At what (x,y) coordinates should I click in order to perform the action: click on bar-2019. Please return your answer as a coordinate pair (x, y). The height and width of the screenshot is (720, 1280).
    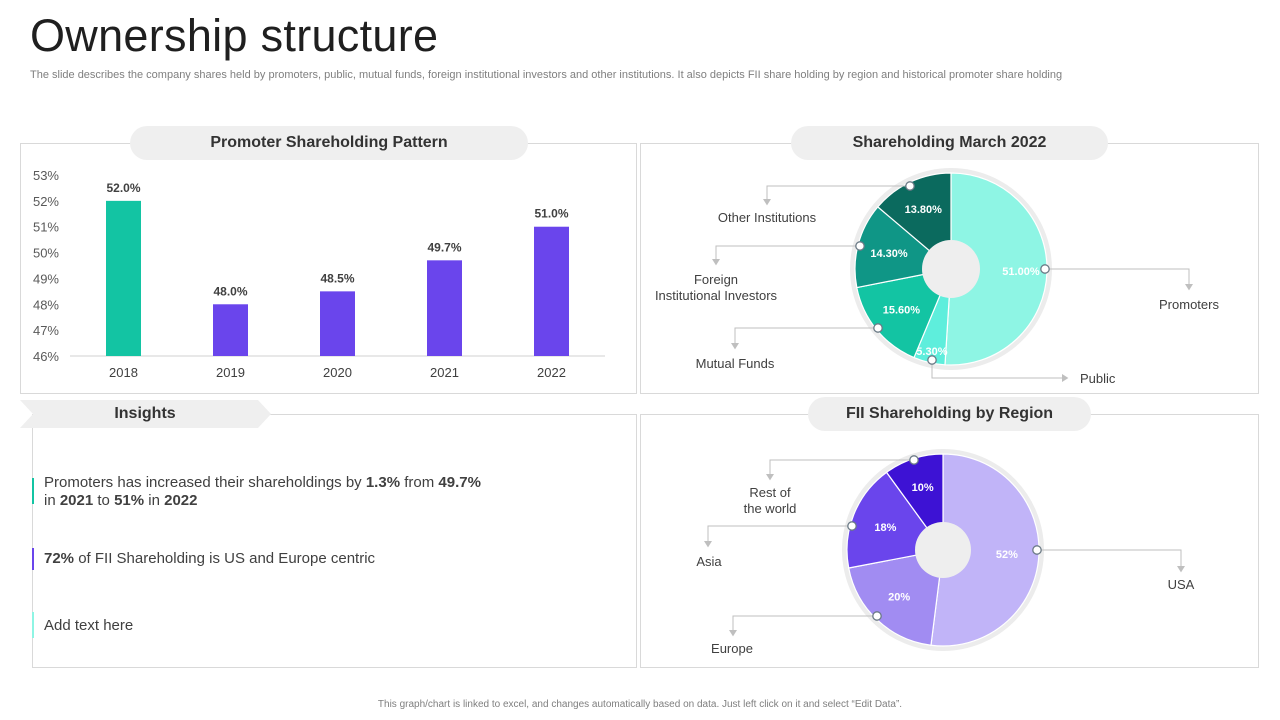
    Looking at the image, I should click on (230, 330).